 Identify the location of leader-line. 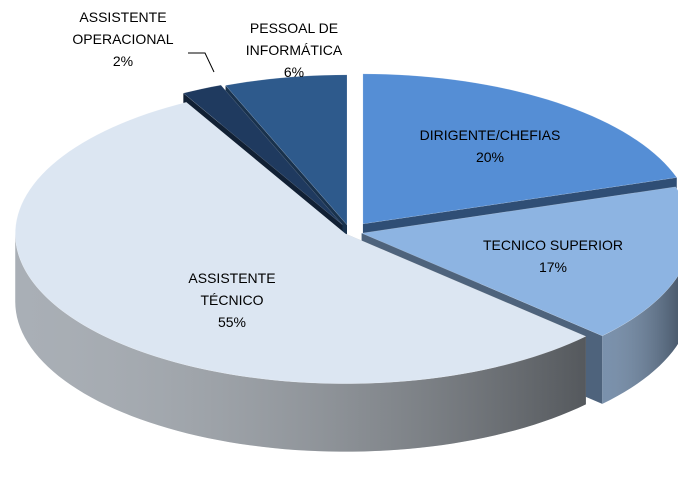
(201, 62).